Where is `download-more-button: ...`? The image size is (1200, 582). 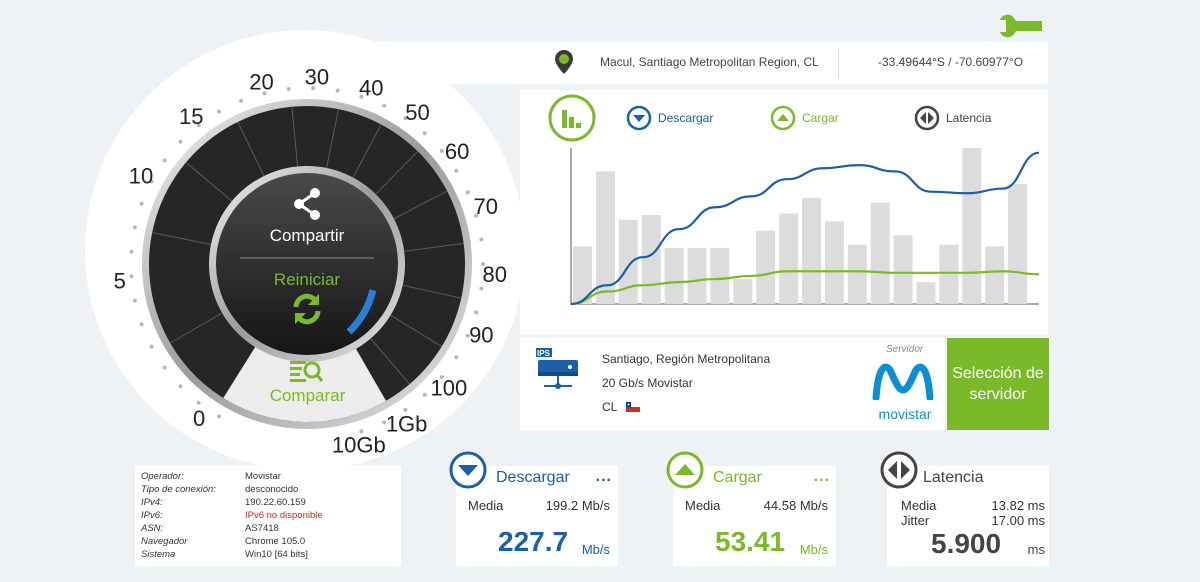
download-more-button: ... is located at coordinates (603, 476).